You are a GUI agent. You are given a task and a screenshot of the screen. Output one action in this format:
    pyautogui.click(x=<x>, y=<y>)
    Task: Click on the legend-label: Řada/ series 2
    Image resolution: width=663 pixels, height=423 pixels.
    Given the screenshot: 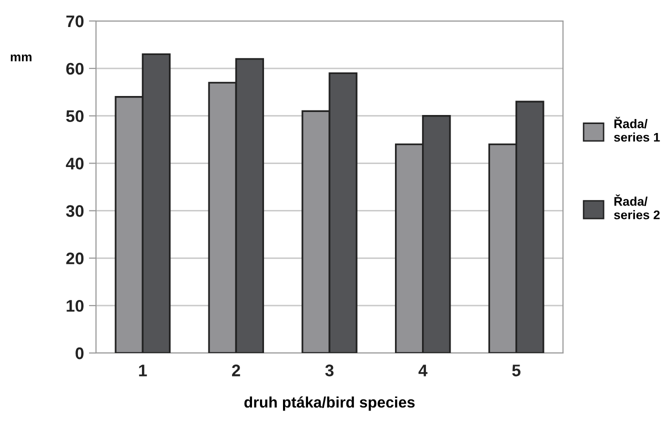 What is the action you would take?
    pyautogui.click(x=637, y=207)
    